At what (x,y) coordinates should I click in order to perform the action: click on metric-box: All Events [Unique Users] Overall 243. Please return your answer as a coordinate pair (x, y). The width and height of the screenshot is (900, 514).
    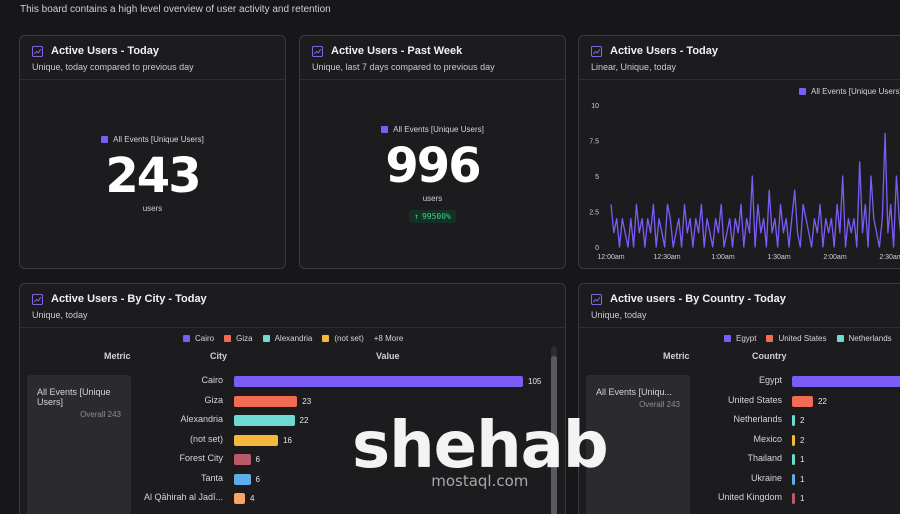
    Looking at the image, I should click on (79, 444).